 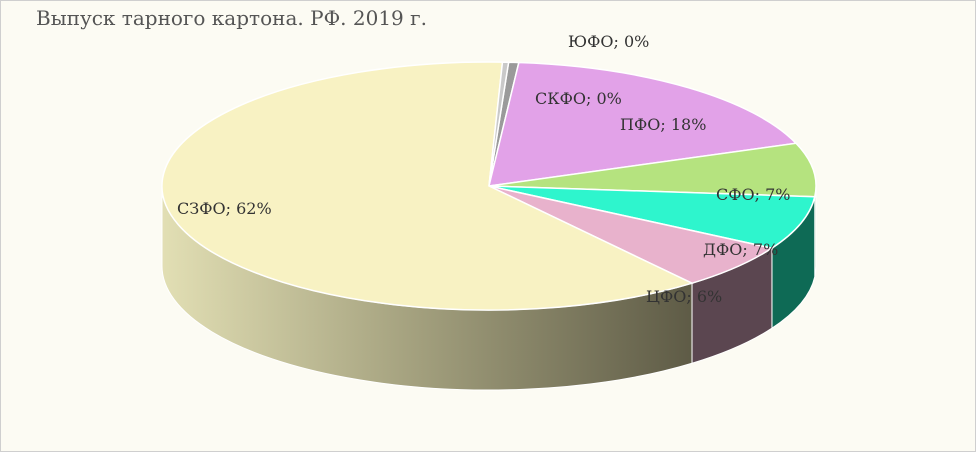 I want to click on data-label-СФО: СФО; 7%, so click(x=753, y=194).